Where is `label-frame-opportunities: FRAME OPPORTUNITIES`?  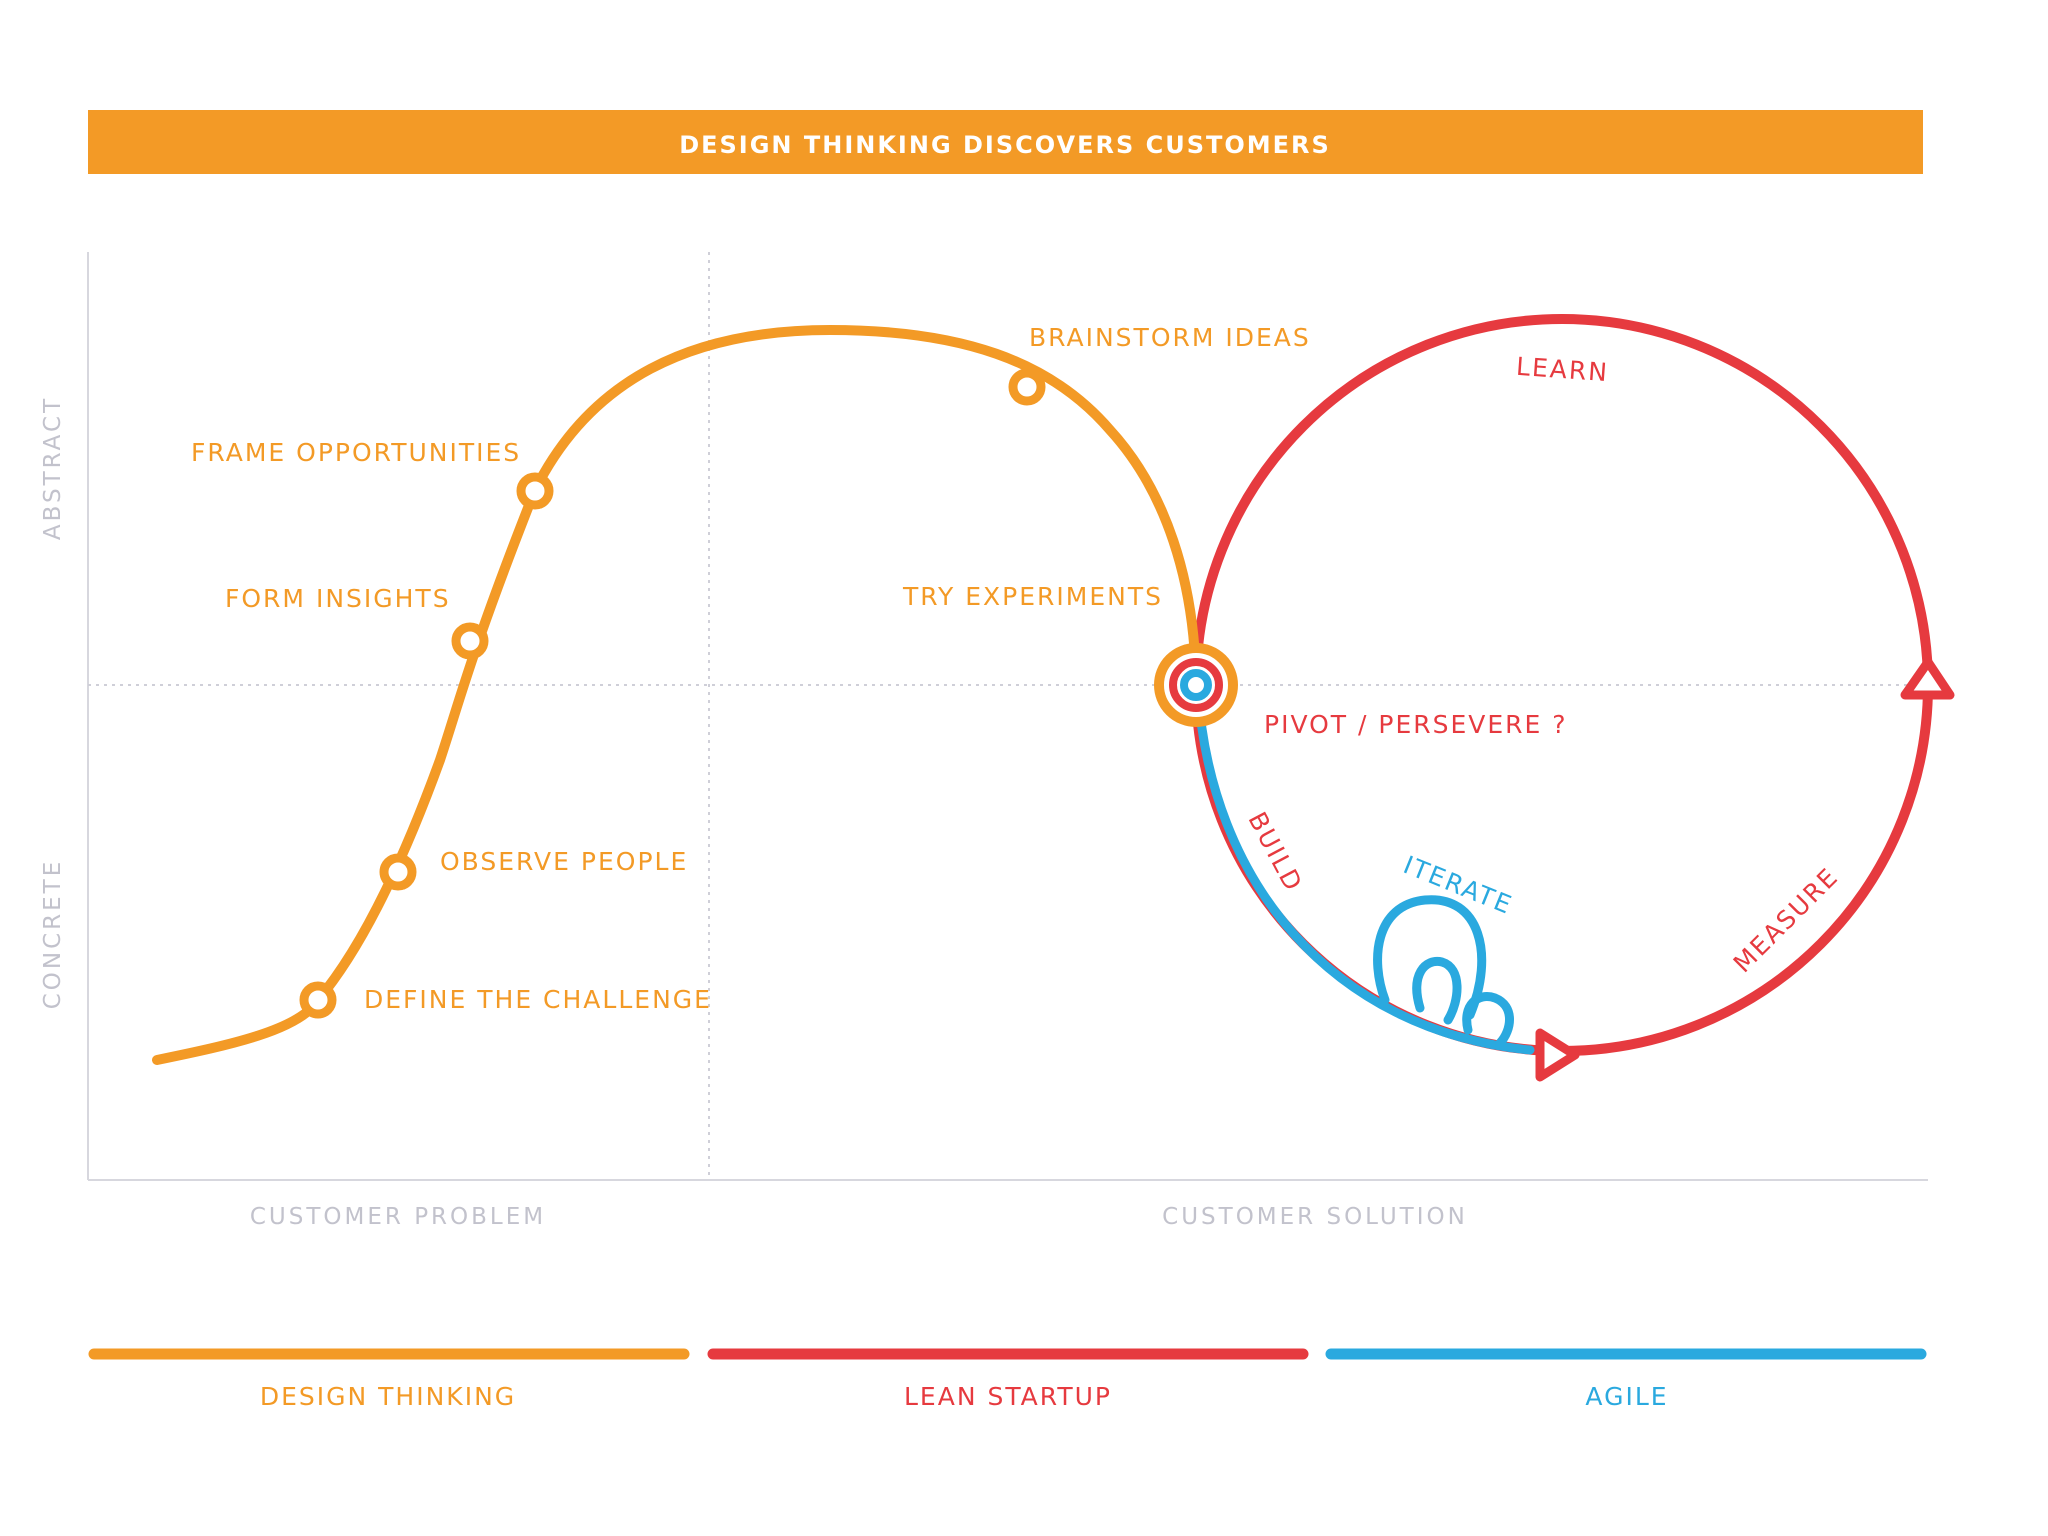
label-frame-opportunities: FRAME OPPORTUNITIES is located at coordinates (356, 452).